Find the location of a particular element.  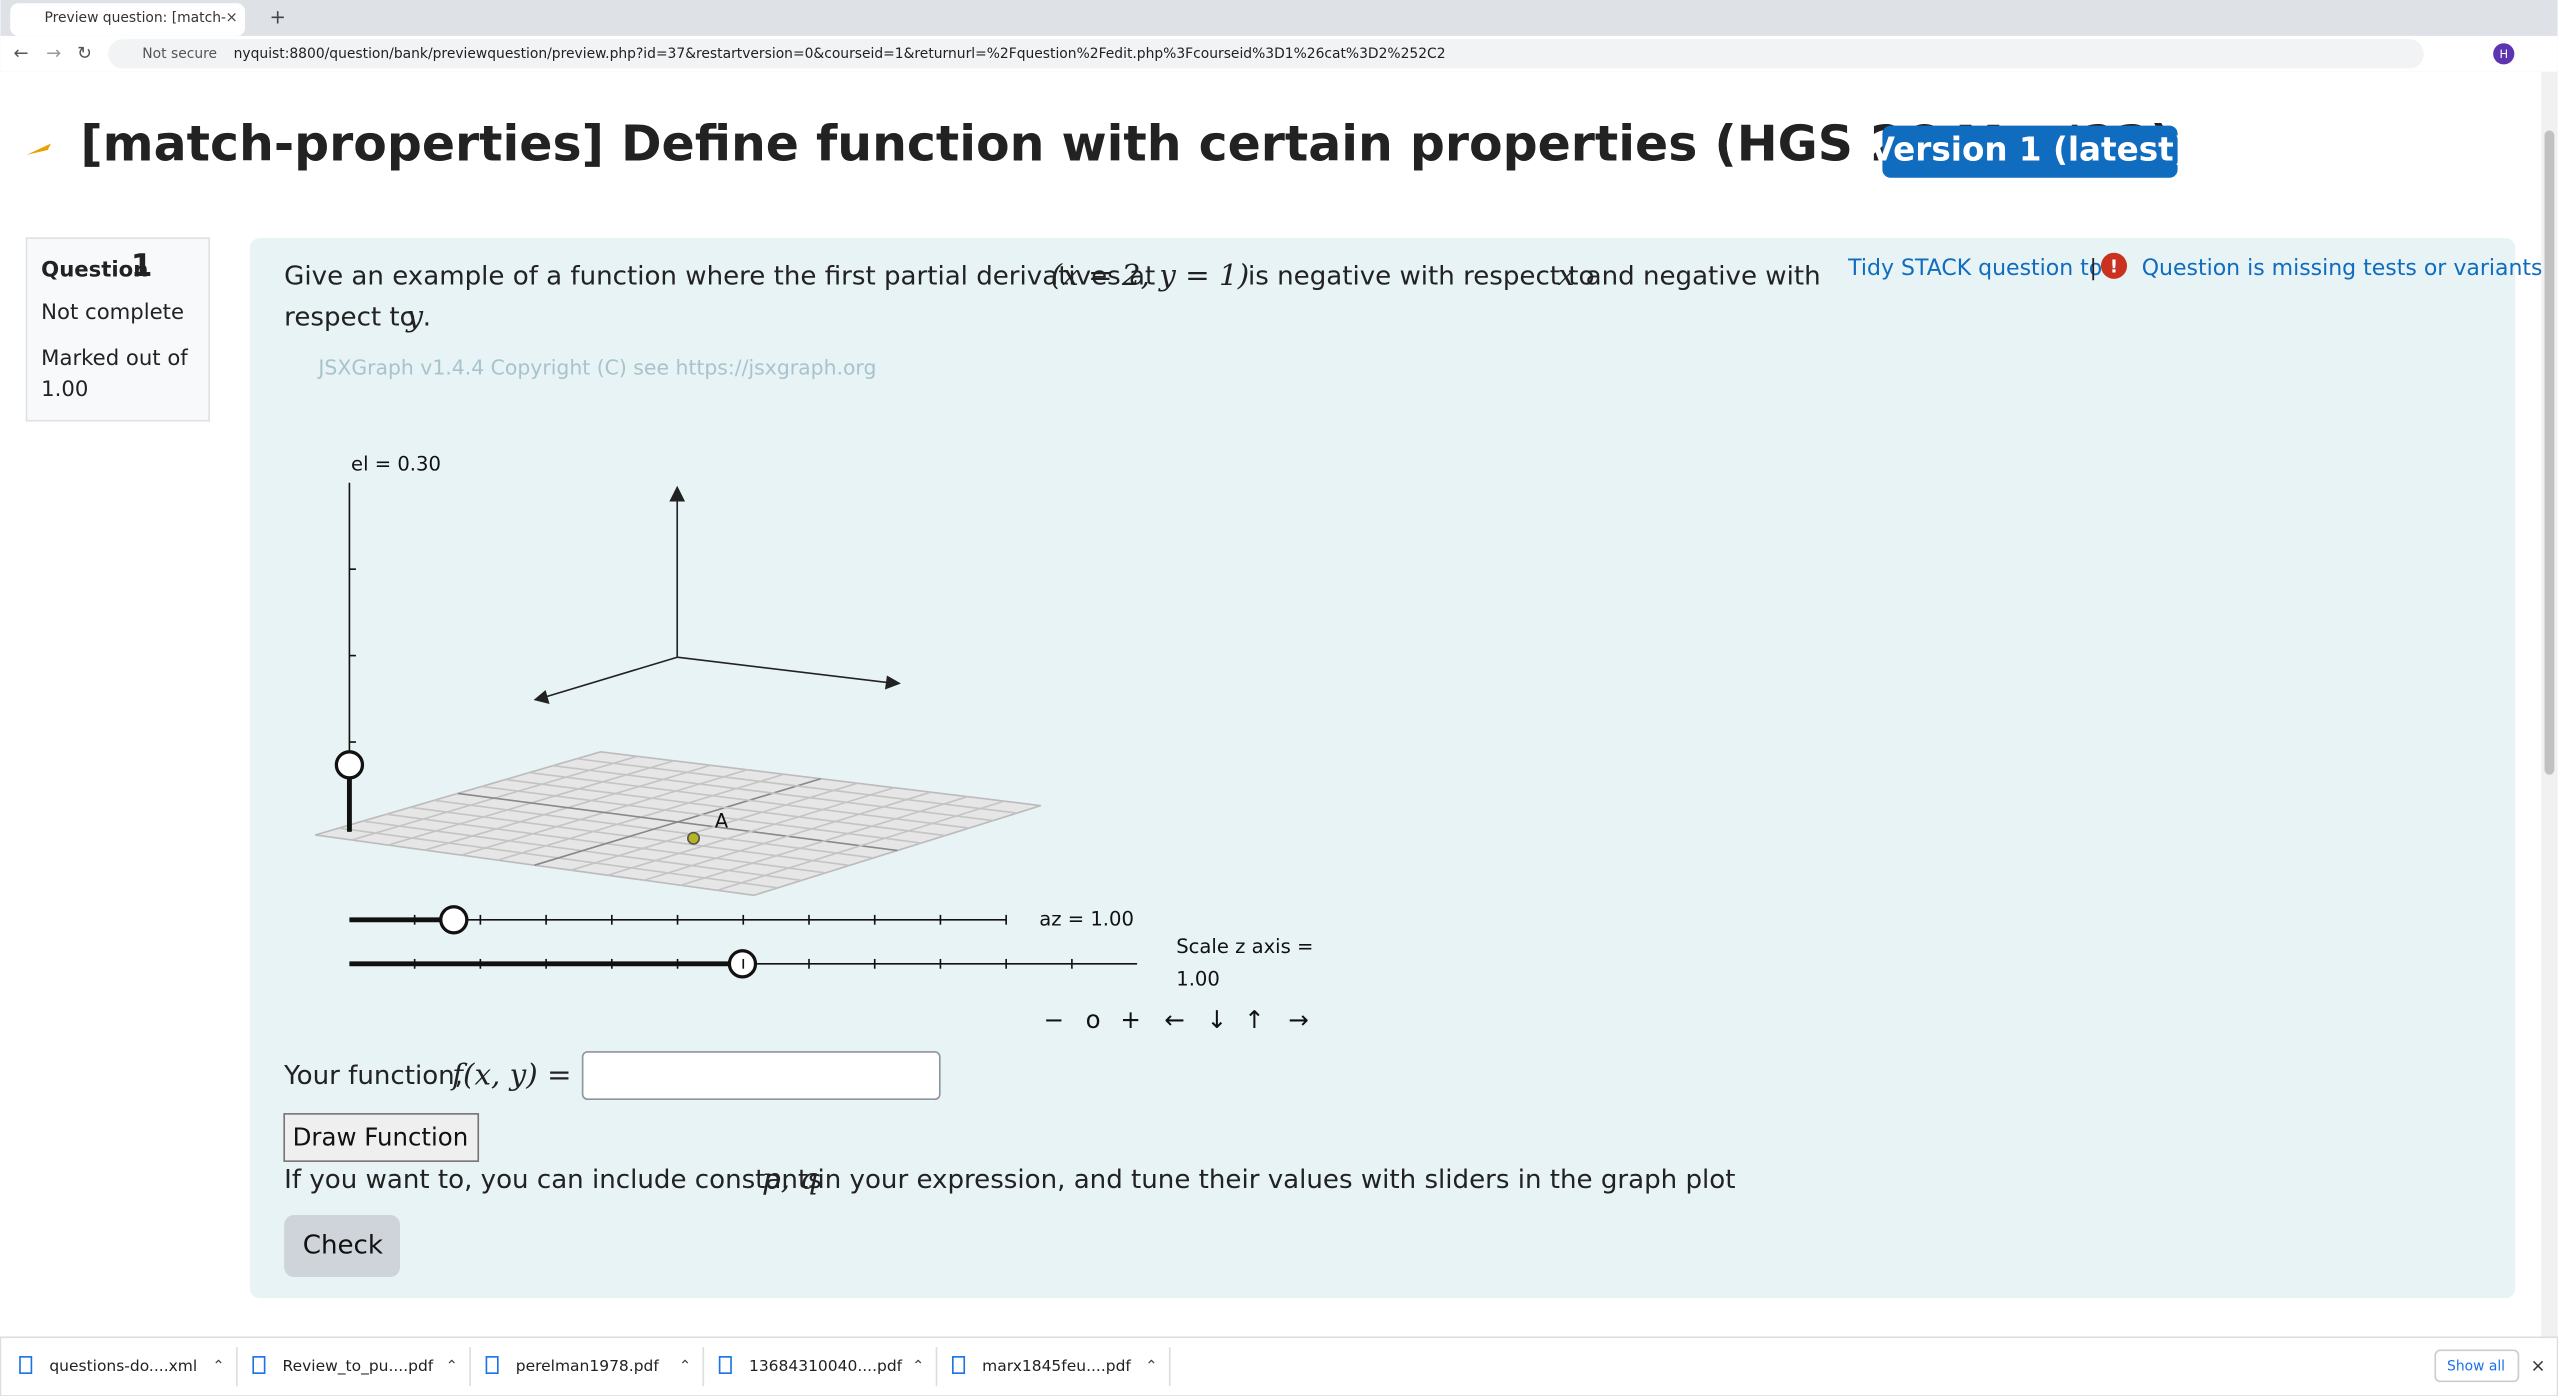

control-button: o is located at coordinates (1093, 1019).